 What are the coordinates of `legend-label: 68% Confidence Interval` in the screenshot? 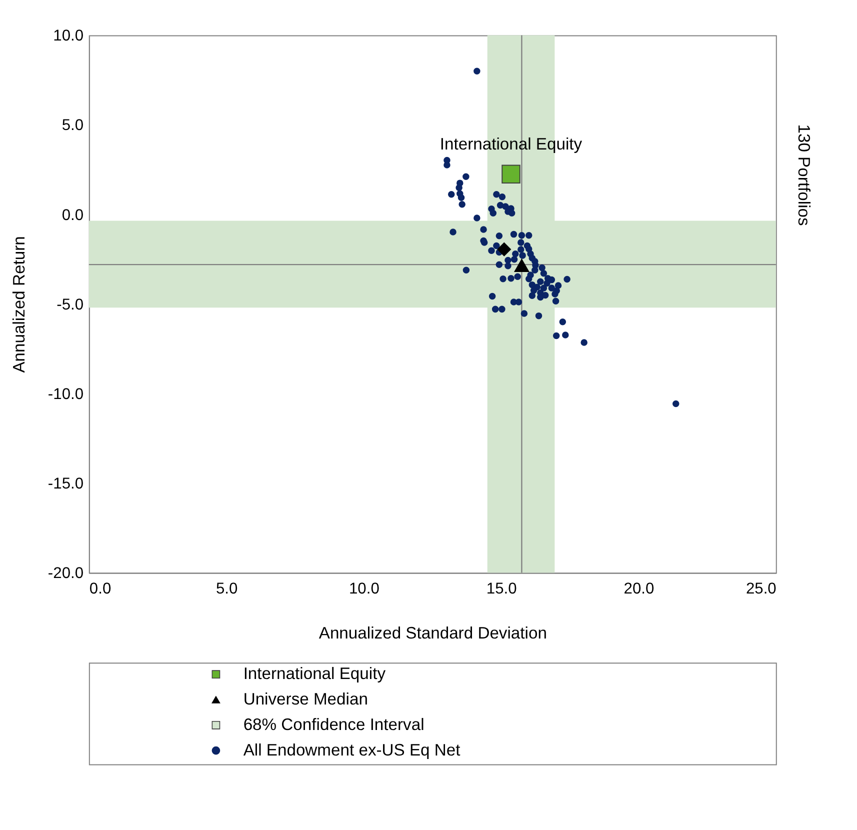 It's located at (333, 724).